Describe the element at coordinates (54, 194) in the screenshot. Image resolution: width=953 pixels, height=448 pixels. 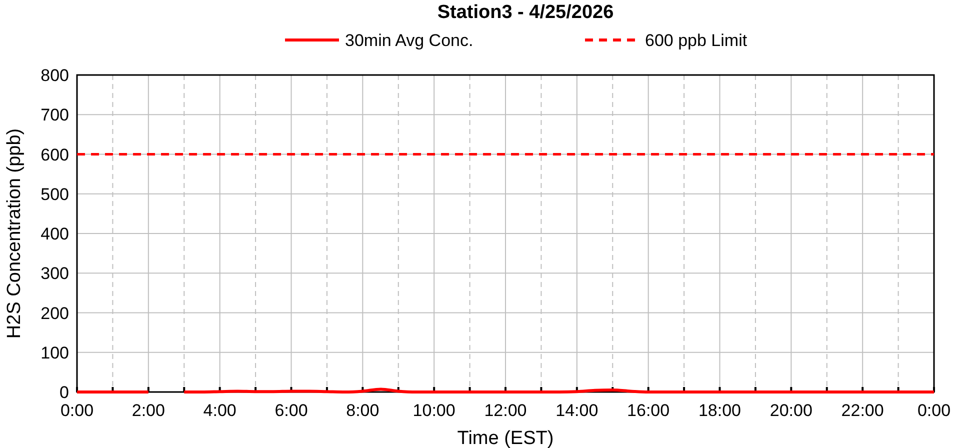
I see `y-tick-label: 500` at that location.